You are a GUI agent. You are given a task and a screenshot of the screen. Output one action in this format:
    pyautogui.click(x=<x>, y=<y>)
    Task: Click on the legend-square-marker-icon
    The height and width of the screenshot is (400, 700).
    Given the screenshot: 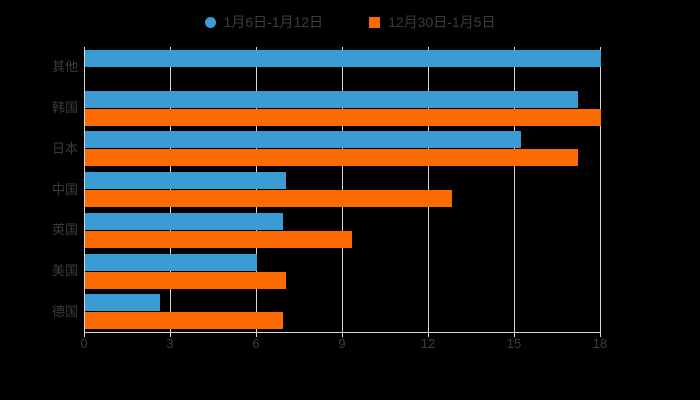 What is the action you would take?
    pyautogui.click(x=375, y=22)
    